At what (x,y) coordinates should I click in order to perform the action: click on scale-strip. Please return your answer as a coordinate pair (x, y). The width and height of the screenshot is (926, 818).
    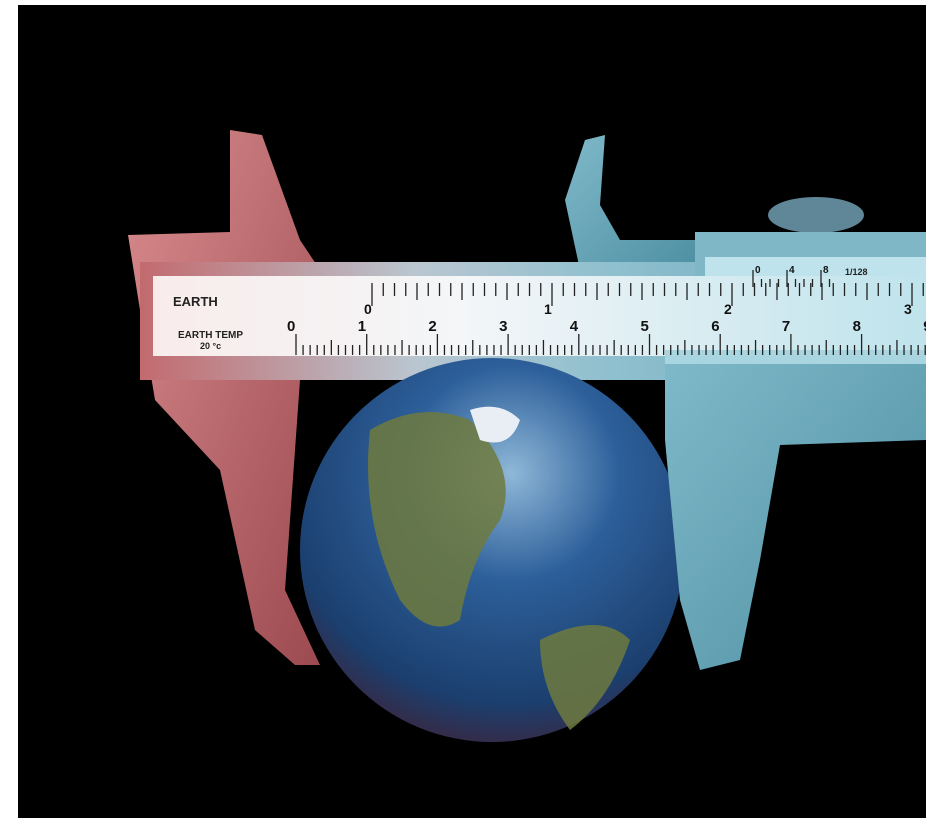
    Looking at the image, I should click on (539, 316).